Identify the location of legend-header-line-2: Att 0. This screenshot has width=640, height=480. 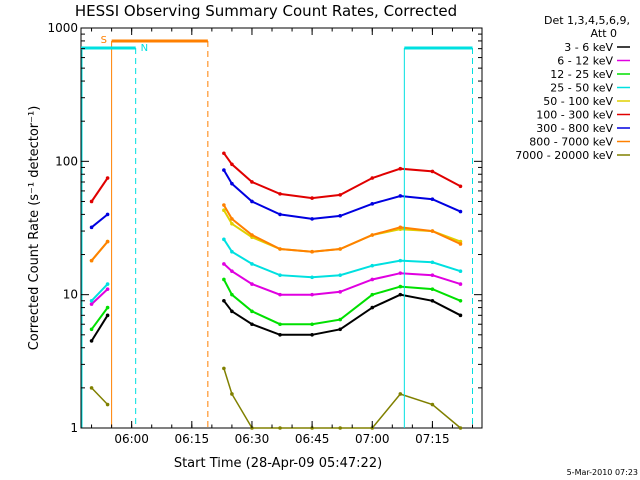
(604, 33).